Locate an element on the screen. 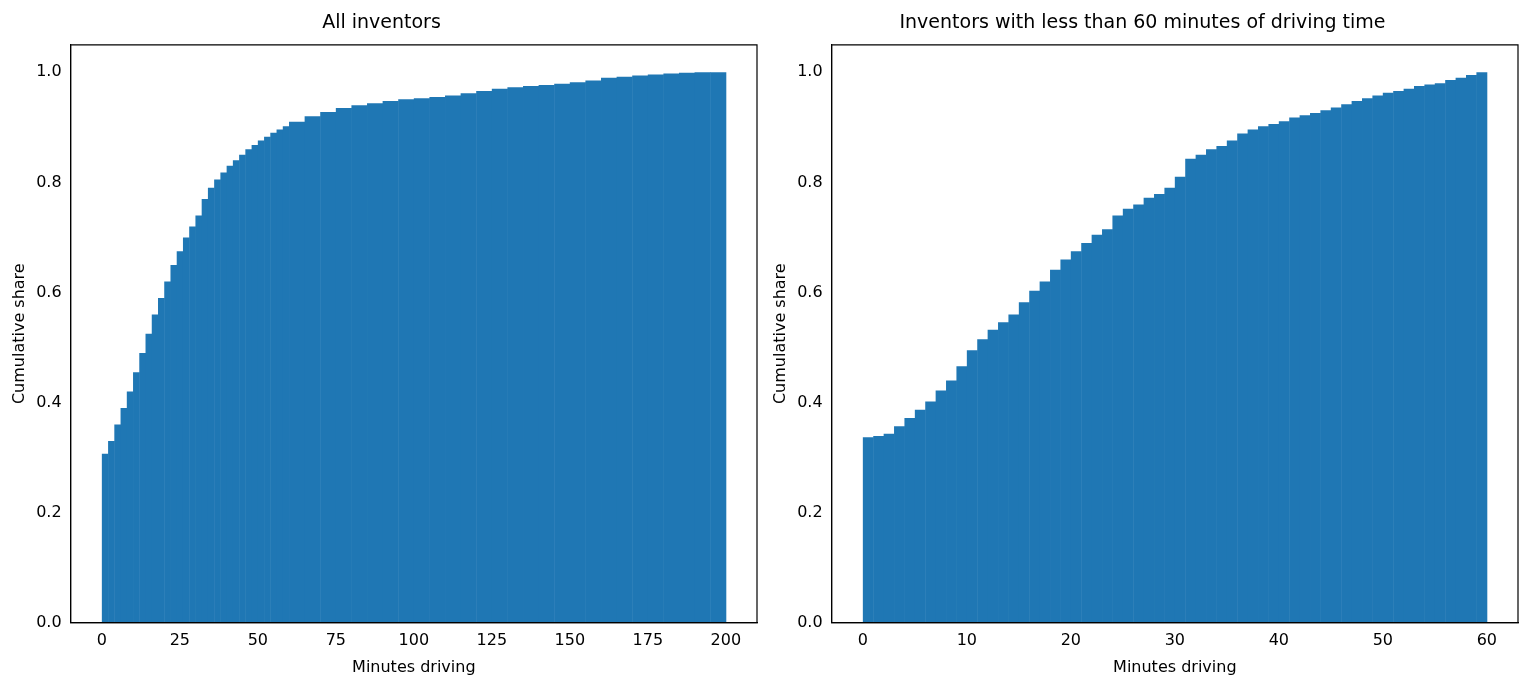 This screenshot has height=691, width=1522. x-tick-label: 100 is located at coordinates (414, 640).